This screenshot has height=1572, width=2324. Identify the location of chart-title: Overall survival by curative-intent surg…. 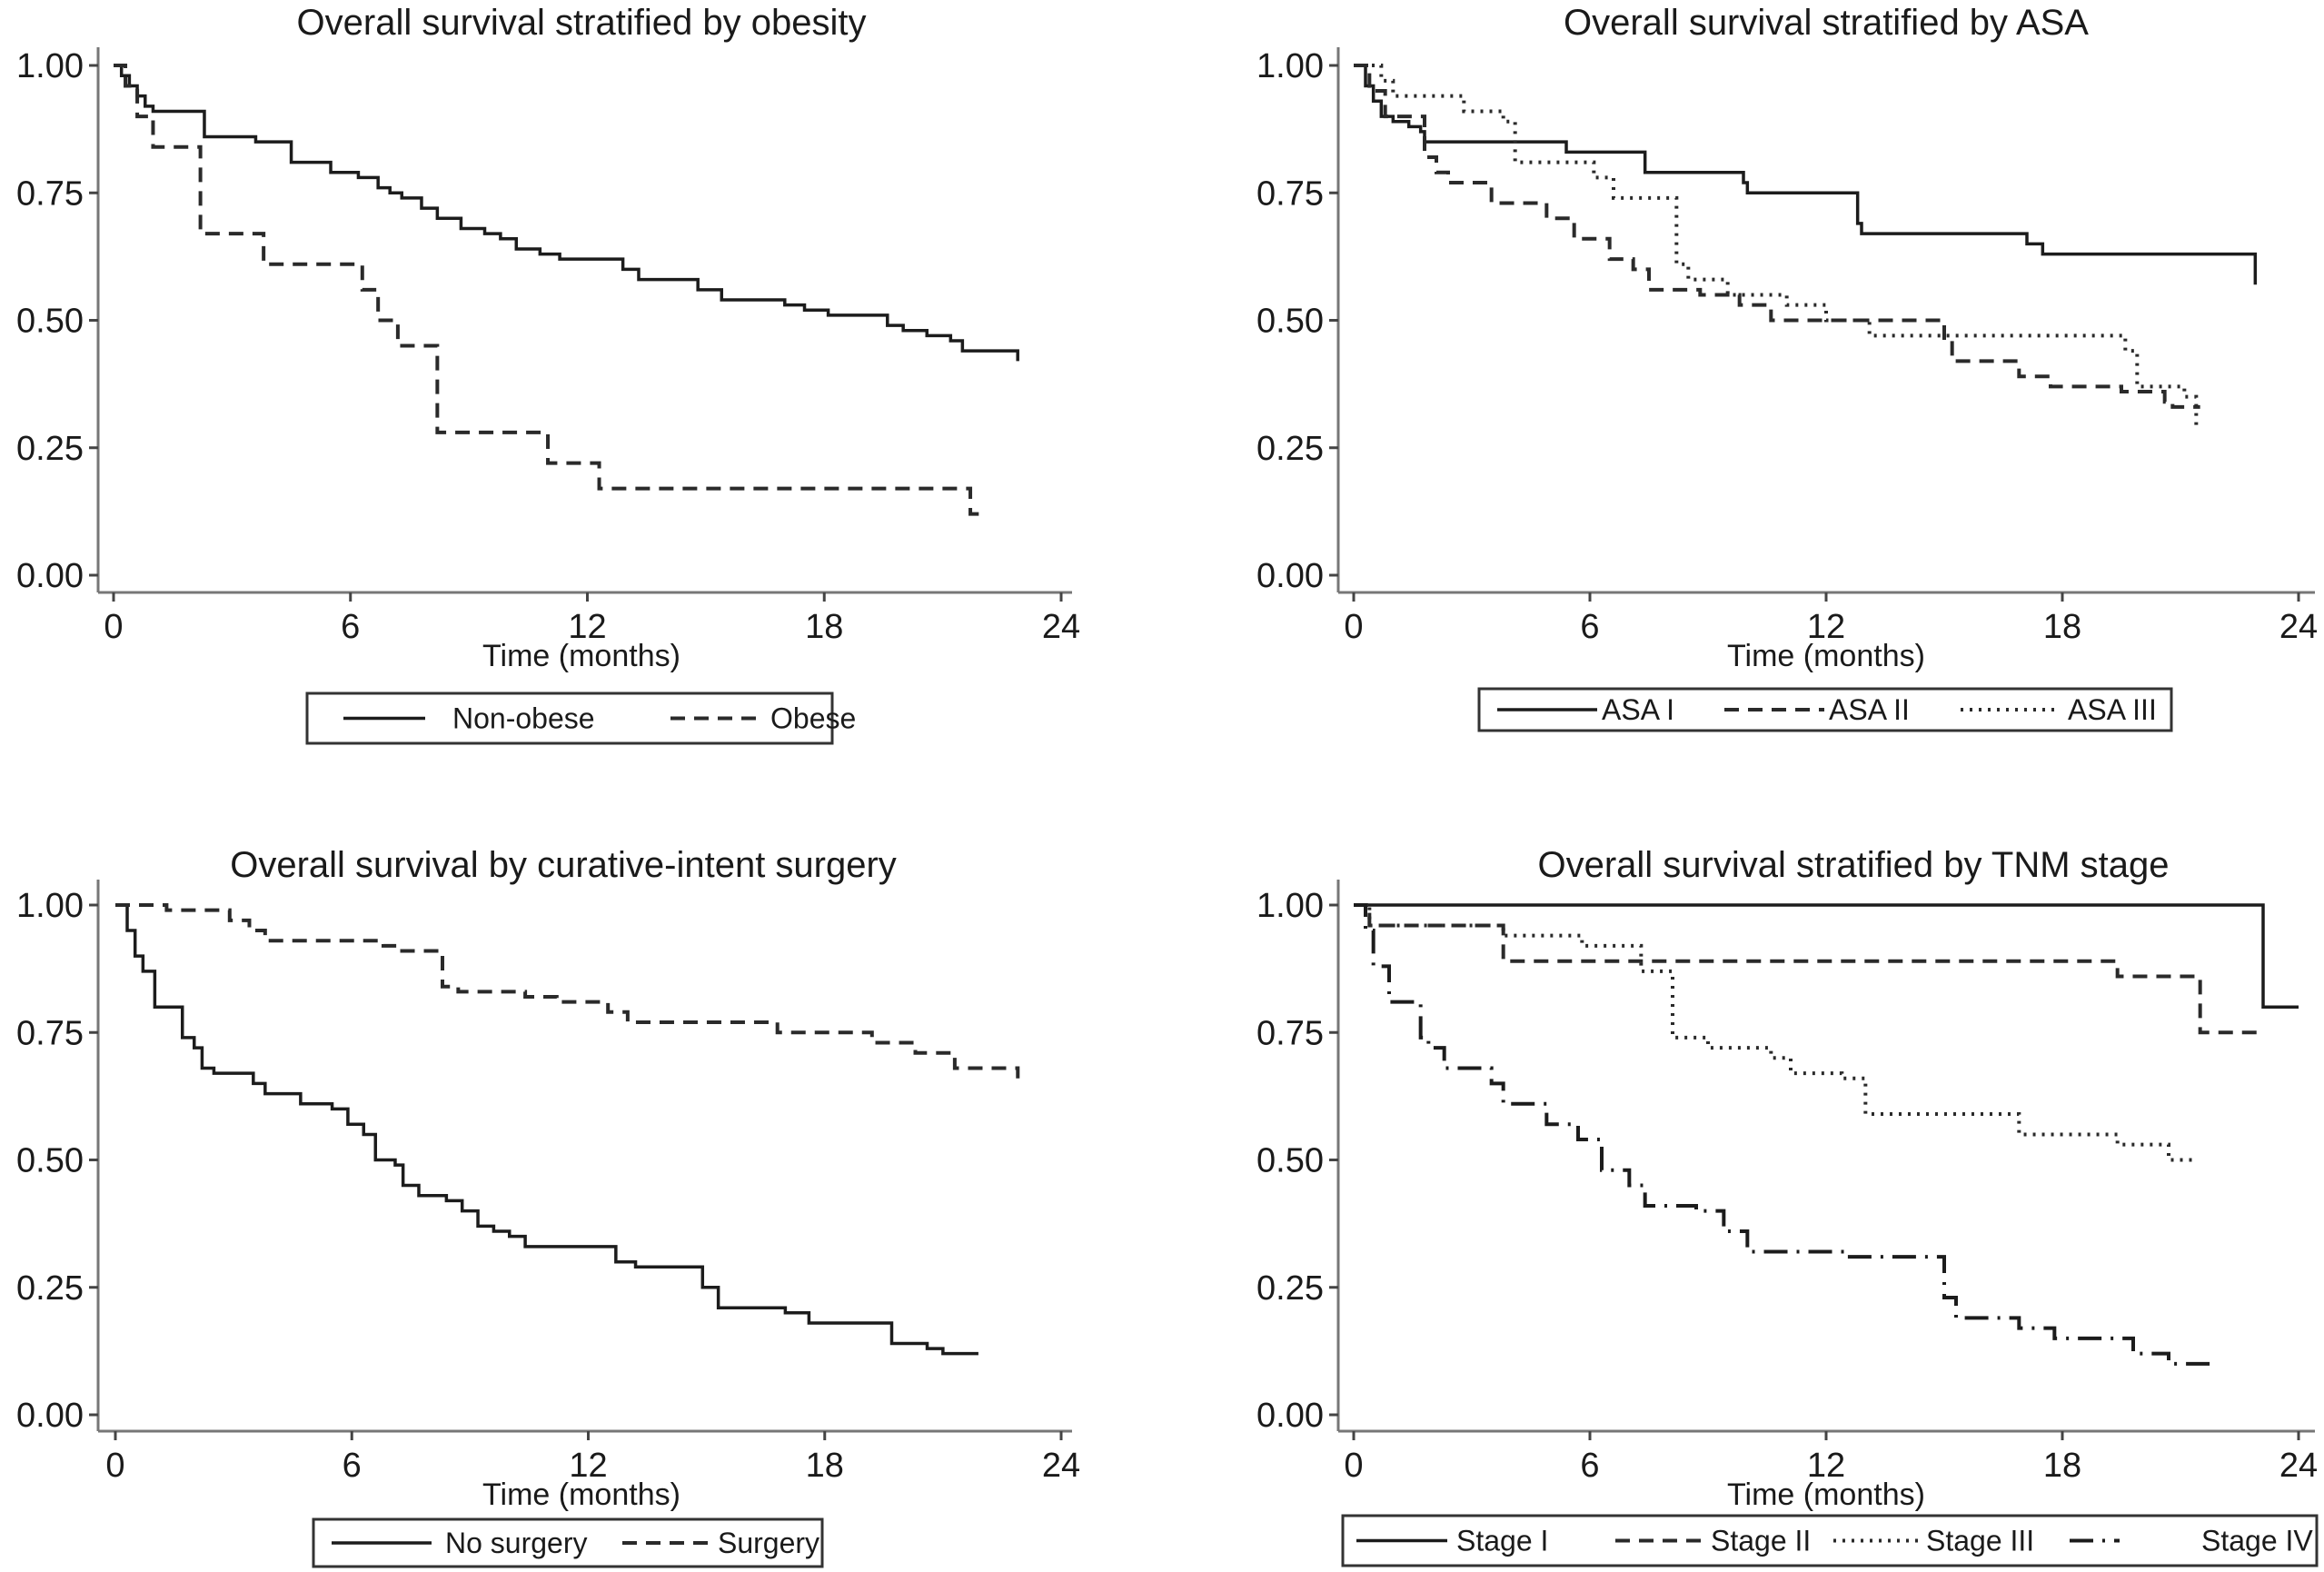
(563, 865).